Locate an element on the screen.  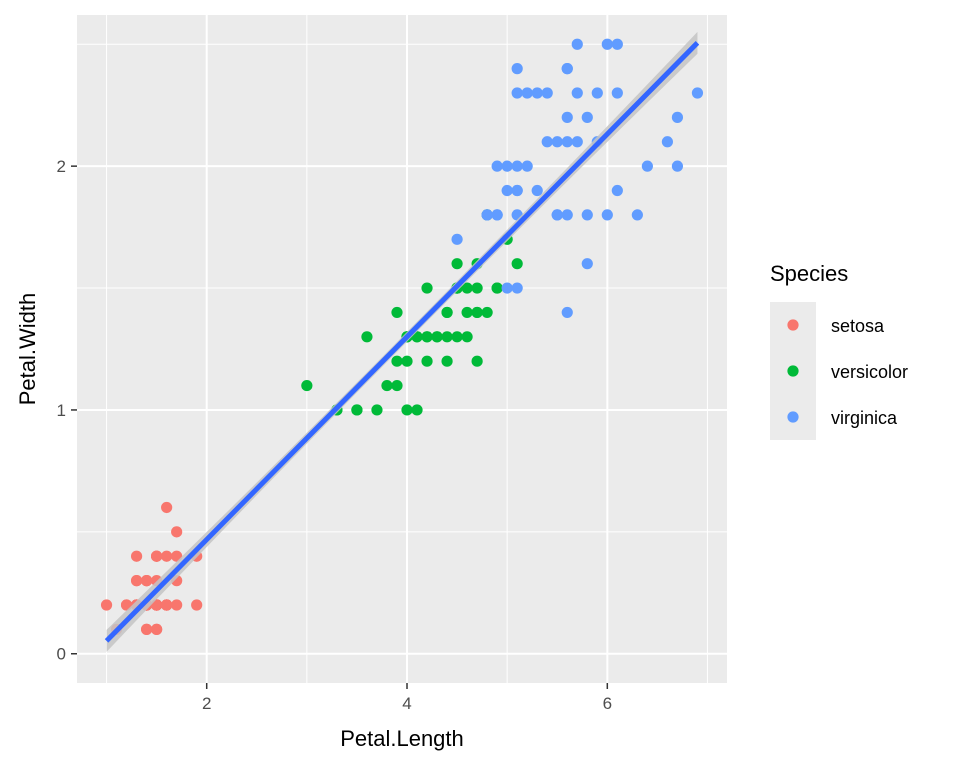
y-tick-label: 2 is located at coordinates (61, 166).